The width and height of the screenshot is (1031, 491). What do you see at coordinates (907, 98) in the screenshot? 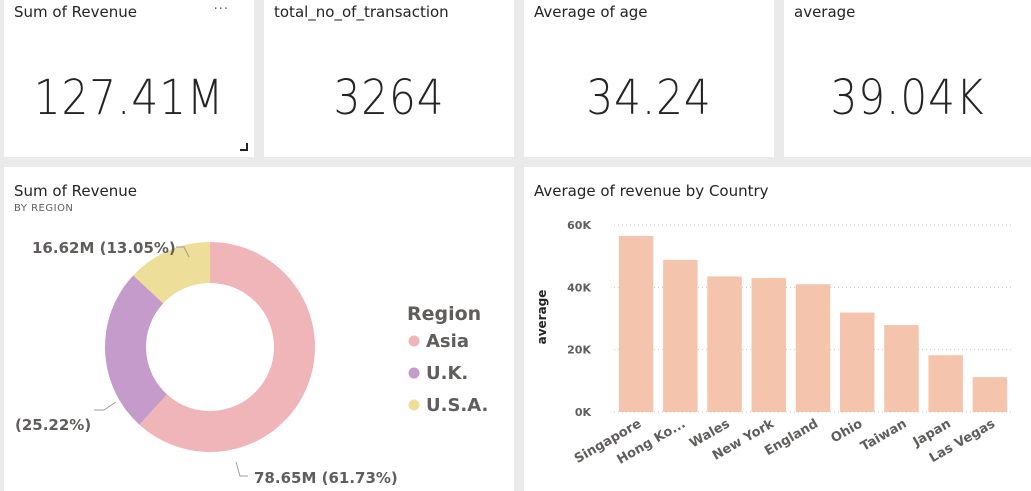
I see `card-value: 39.04K` at bounding box center [907, 98].